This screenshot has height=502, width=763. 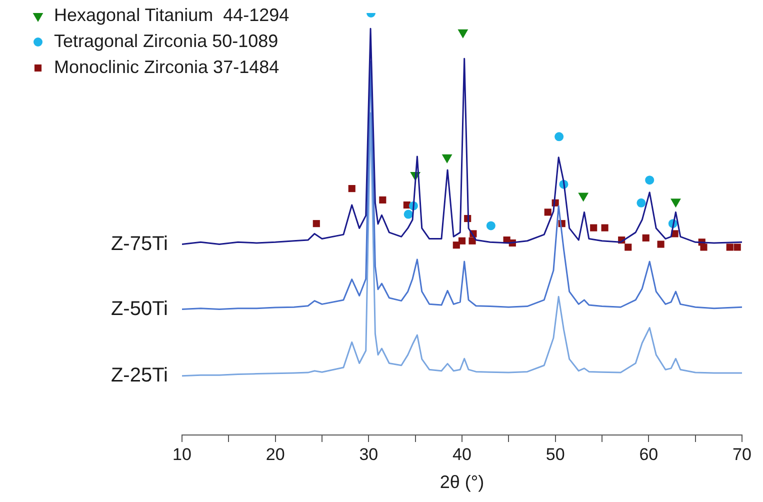 I want to click on x-tick-label: 30, so click(x=368, y=454).